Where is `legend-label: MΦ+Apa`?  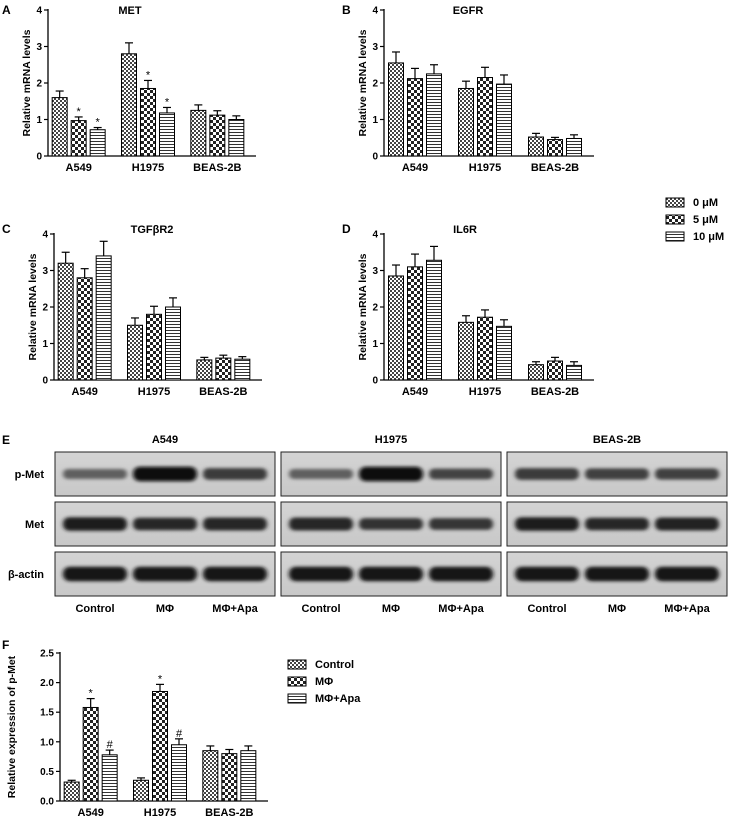
legend-label: MΦ+Apa is located at coordinates (338, 699).